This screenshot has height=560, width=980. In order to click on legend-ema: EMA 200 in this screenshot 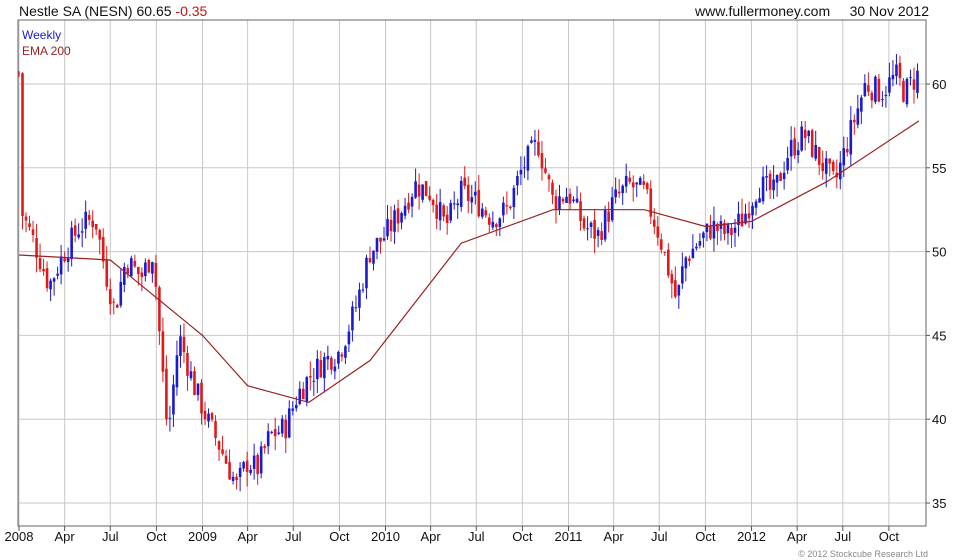, I will do `click(46, 51)`.